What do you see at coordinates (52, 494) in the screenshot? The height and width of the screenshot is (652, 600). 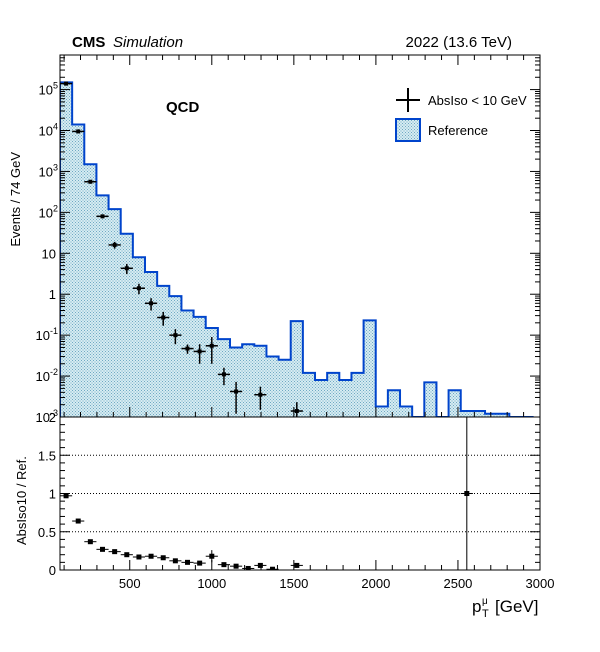 I see `ratio-y-tick-label: 1` at bounding box center [52, 494].